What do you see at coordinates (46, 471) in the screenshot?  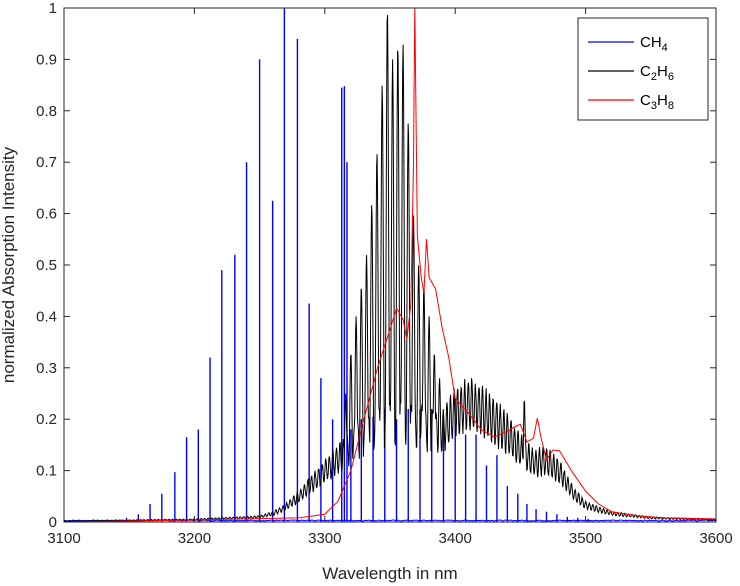 I see `y-tick-label: 0.1` at bounding box center [46, 471].